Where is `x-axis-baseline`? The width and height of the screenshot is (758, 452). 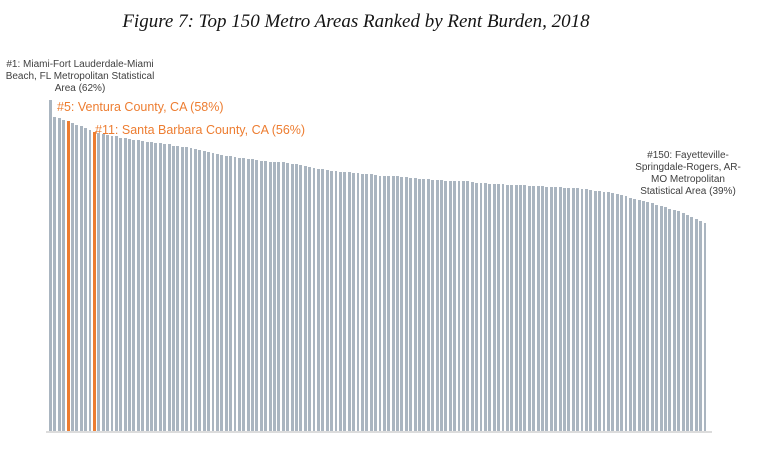
x-axis-baseline is located at coordinates (379, 432).